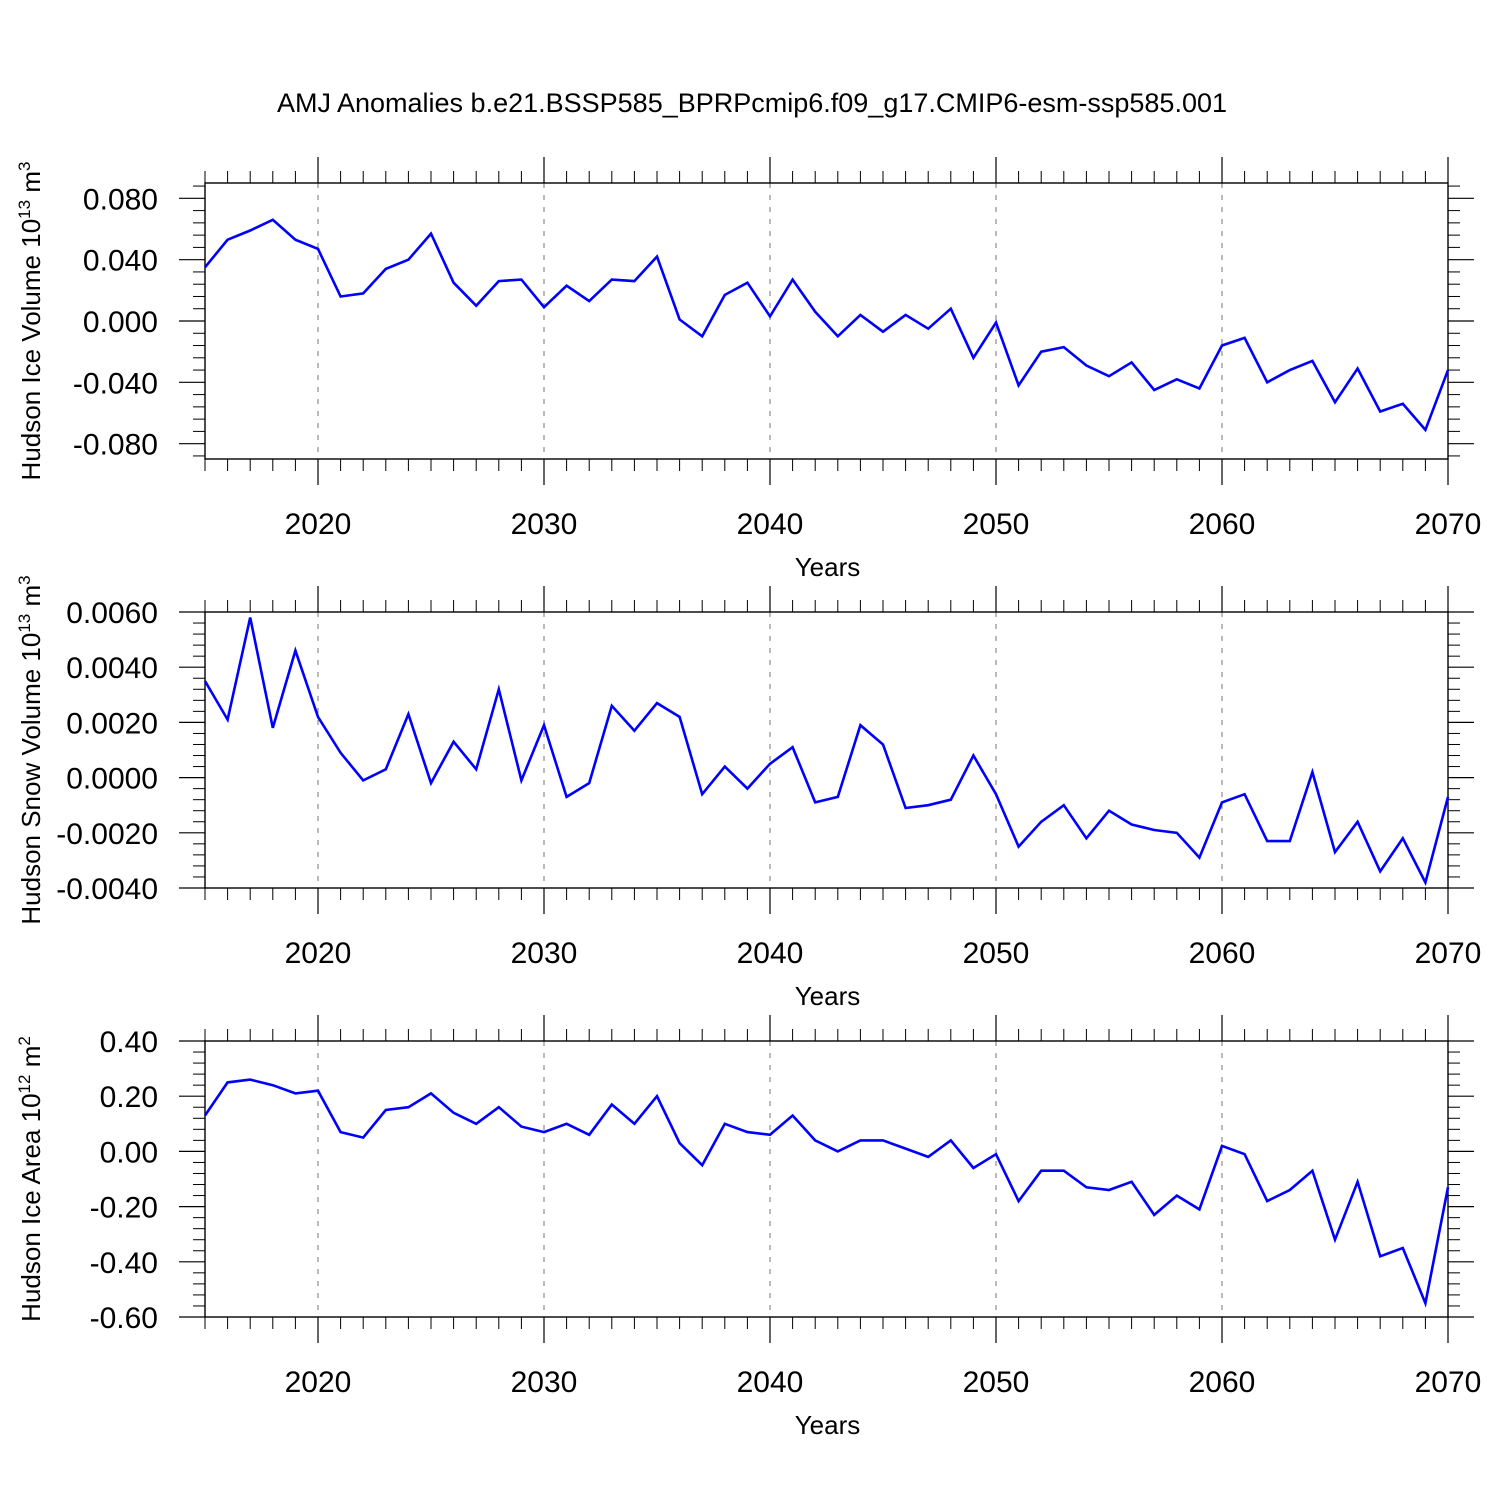 This screenshot has height=1500, width=1500. Describe the element at coordinates (112, 613) in the screenshot. I see `y-tick-label: 0.0060` at that location.